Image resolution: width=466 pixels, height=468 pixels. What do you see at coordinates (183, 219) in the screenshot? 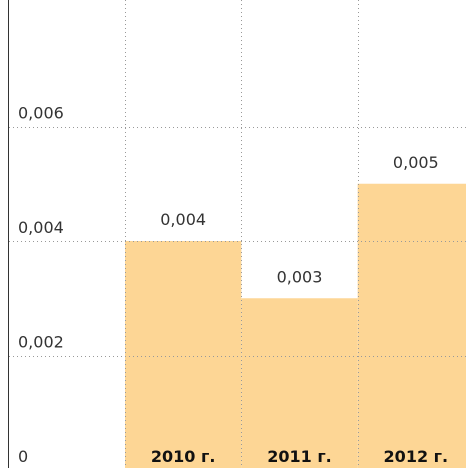
I see `value-label: 0,004` at bounding box center [183, 219].